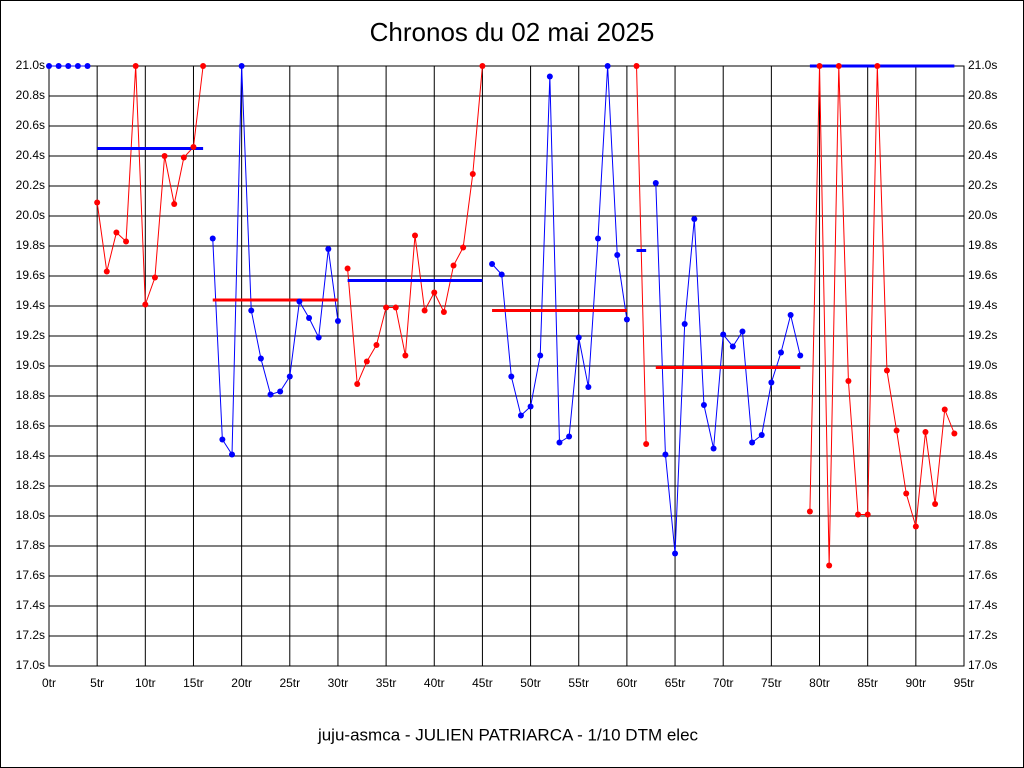  What do you see at coordinates (578, 683) in the screenshot?
I see `x-tick-label: 55tr` at bounding box center [578, 683].